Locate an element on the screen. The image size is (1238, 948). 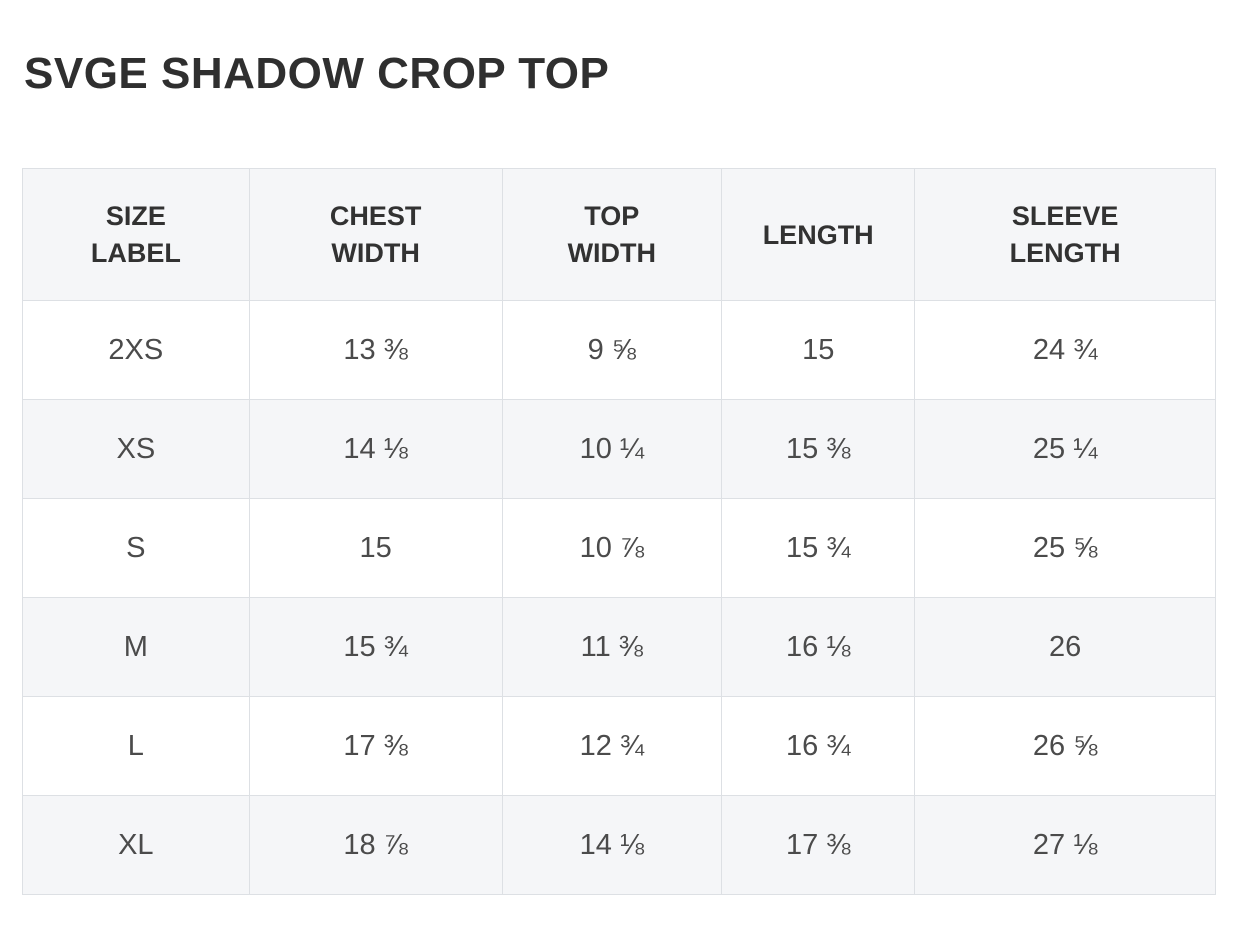
cell-top-width: 10 ¼ is located at coordinates (612, 449).